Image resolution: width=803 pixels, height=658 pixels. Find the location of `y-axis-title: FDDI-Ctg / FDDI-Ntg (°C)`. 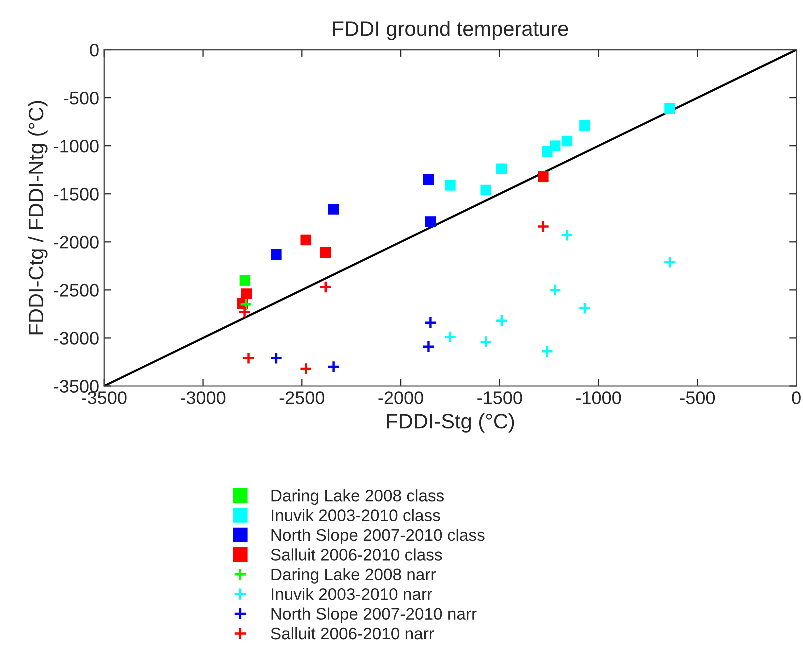

y-axis-title: FDDI-Ctg / FDDI-Ntg (°C) is located at coordinates (38, 218).